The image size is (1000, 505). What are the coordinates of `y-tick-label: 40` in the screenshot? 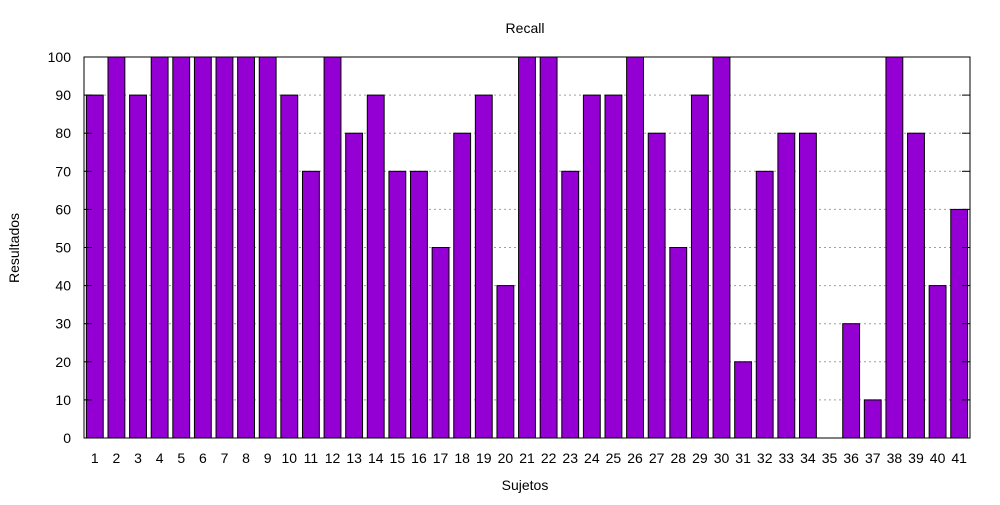 It's located at (63, 286).